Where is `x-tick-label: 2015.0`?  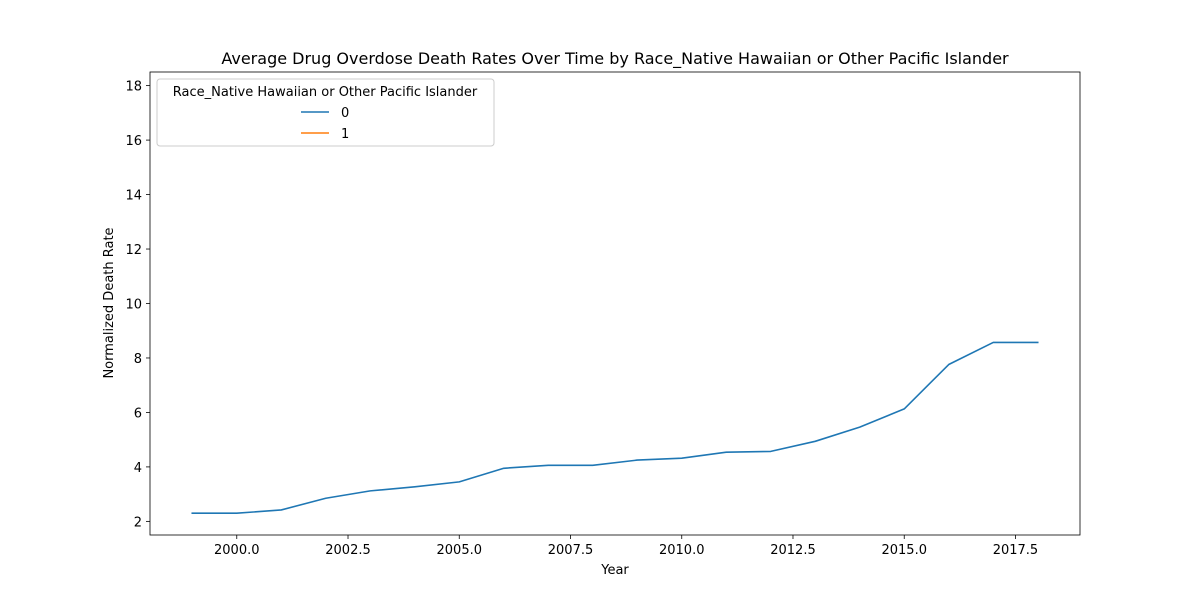
x-tick-label: 2015.0 is located at coordinates (904, 550).